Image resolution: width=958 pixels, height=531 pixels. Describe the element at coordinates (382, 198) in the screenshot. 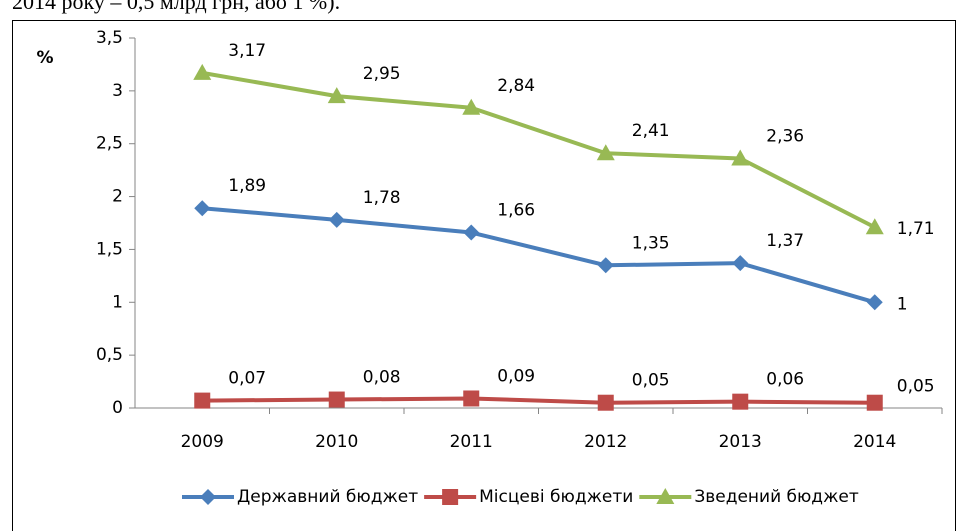

I see `data-label: 1,78` at that location.